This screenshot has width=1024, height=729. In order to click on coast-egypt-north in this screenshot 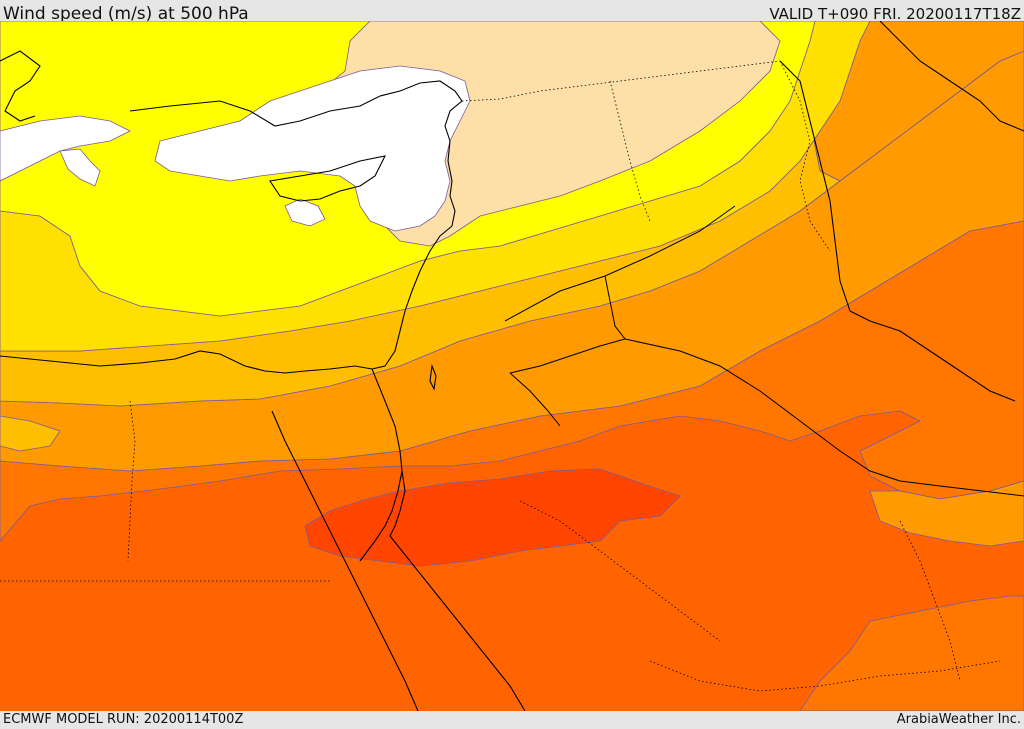, I will do `click(186, 362)`.